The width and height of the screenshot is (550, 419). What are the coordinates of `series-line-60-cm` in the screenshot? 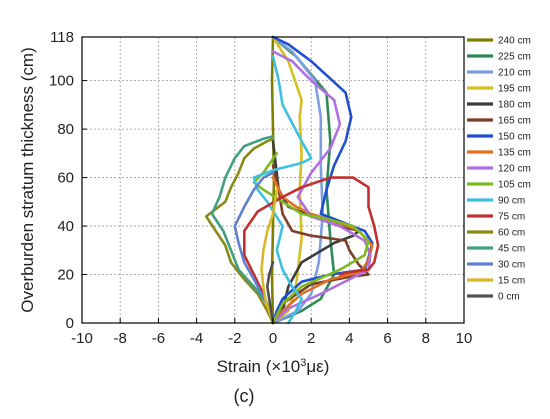 It's located at (239, 231).